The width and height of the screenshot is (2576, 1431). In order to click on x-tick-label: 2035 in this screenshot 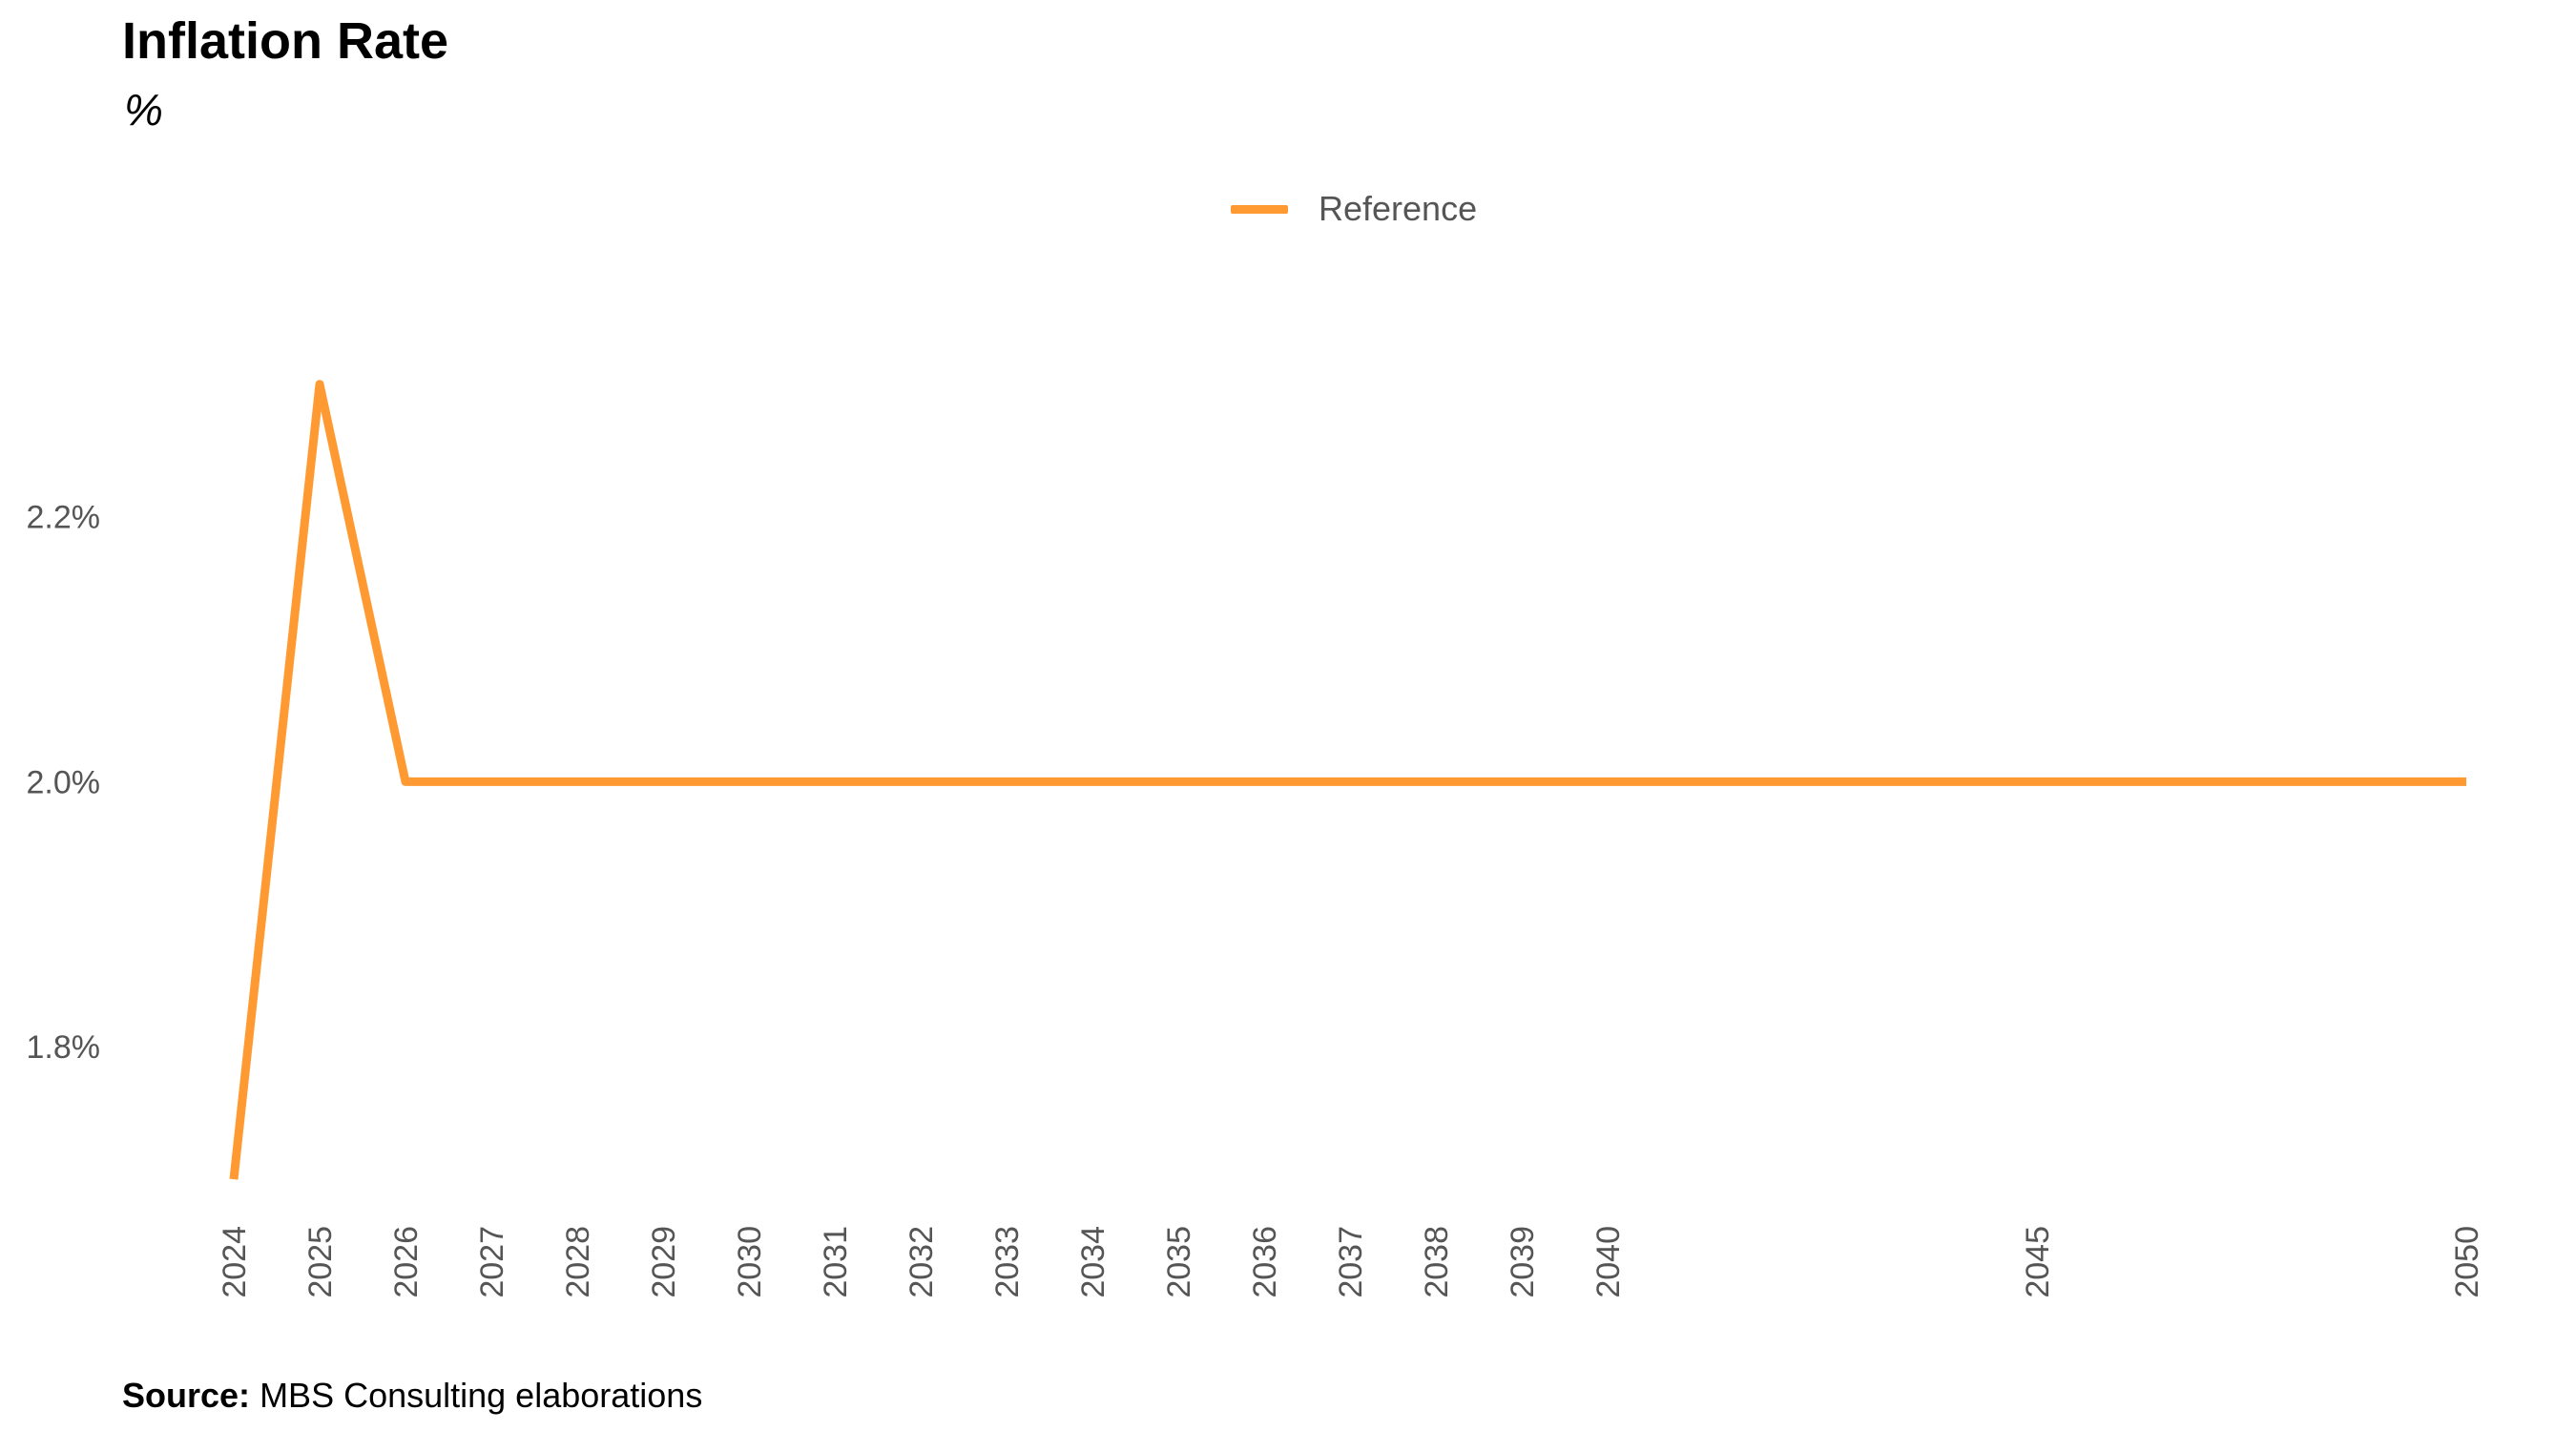, I will do `click(1179, 1262)`.